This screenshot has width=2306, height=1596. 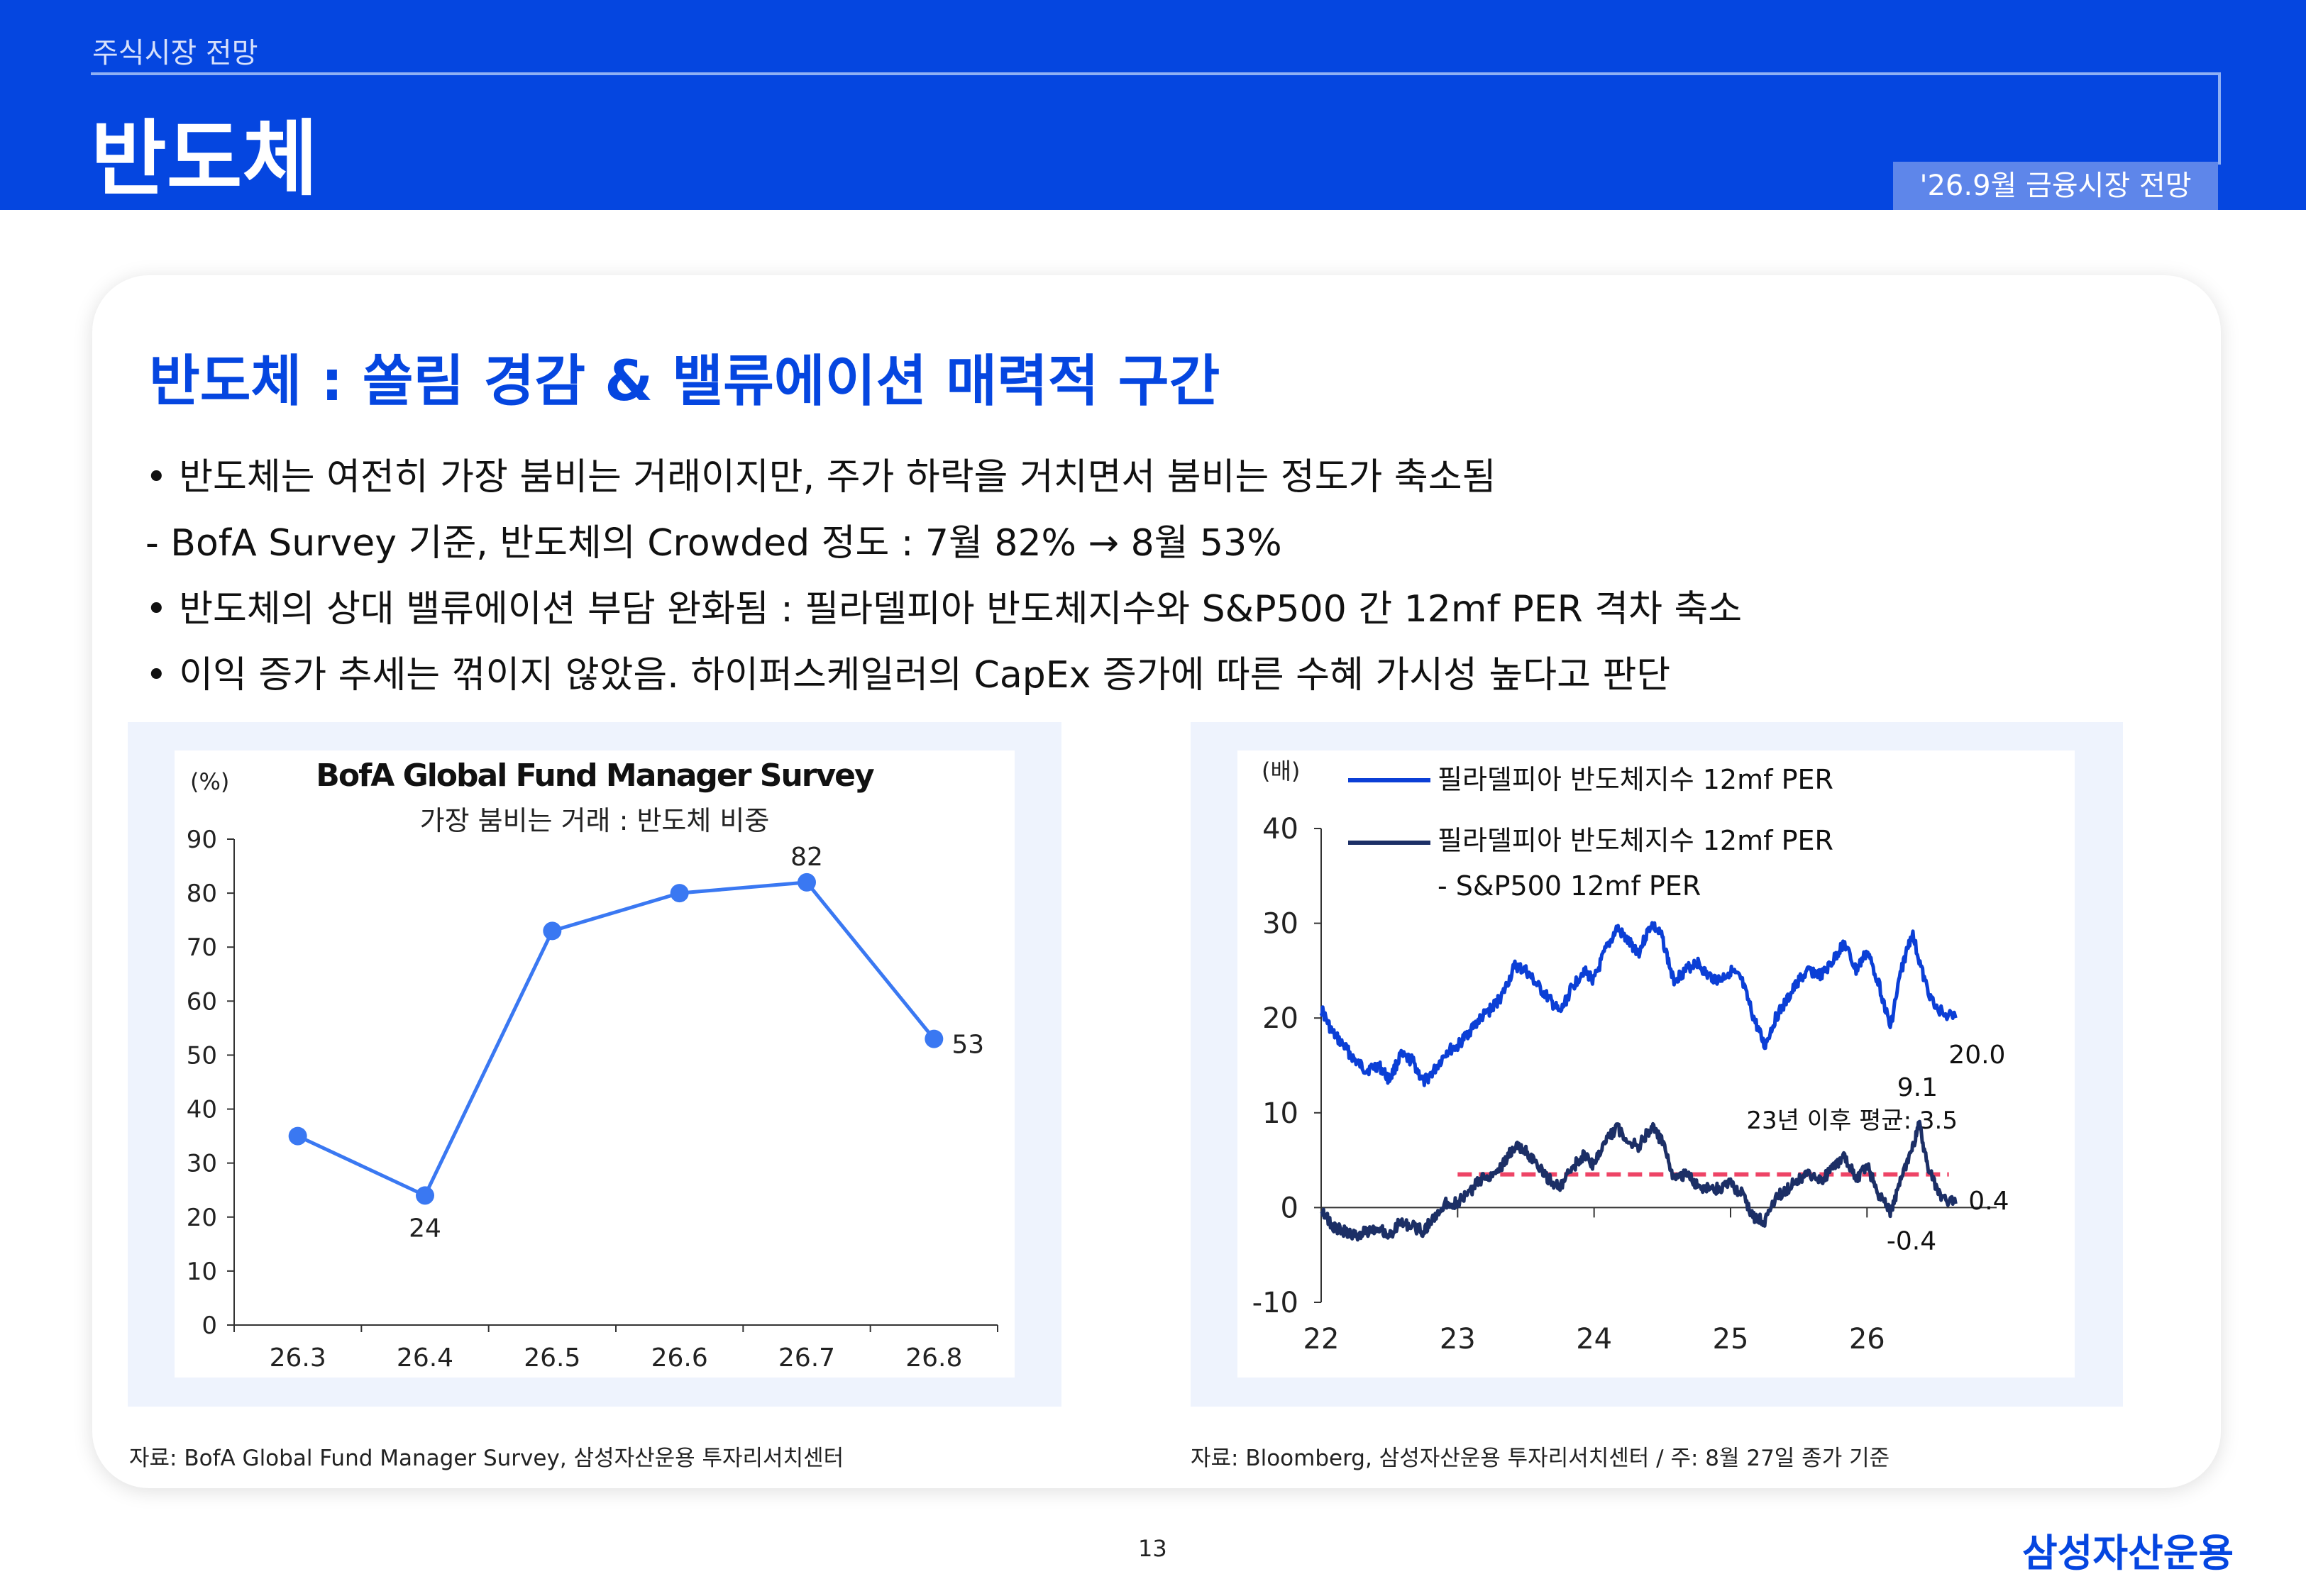 I want to click on x-tick-label: 24, so click(x=1594, y=1339).